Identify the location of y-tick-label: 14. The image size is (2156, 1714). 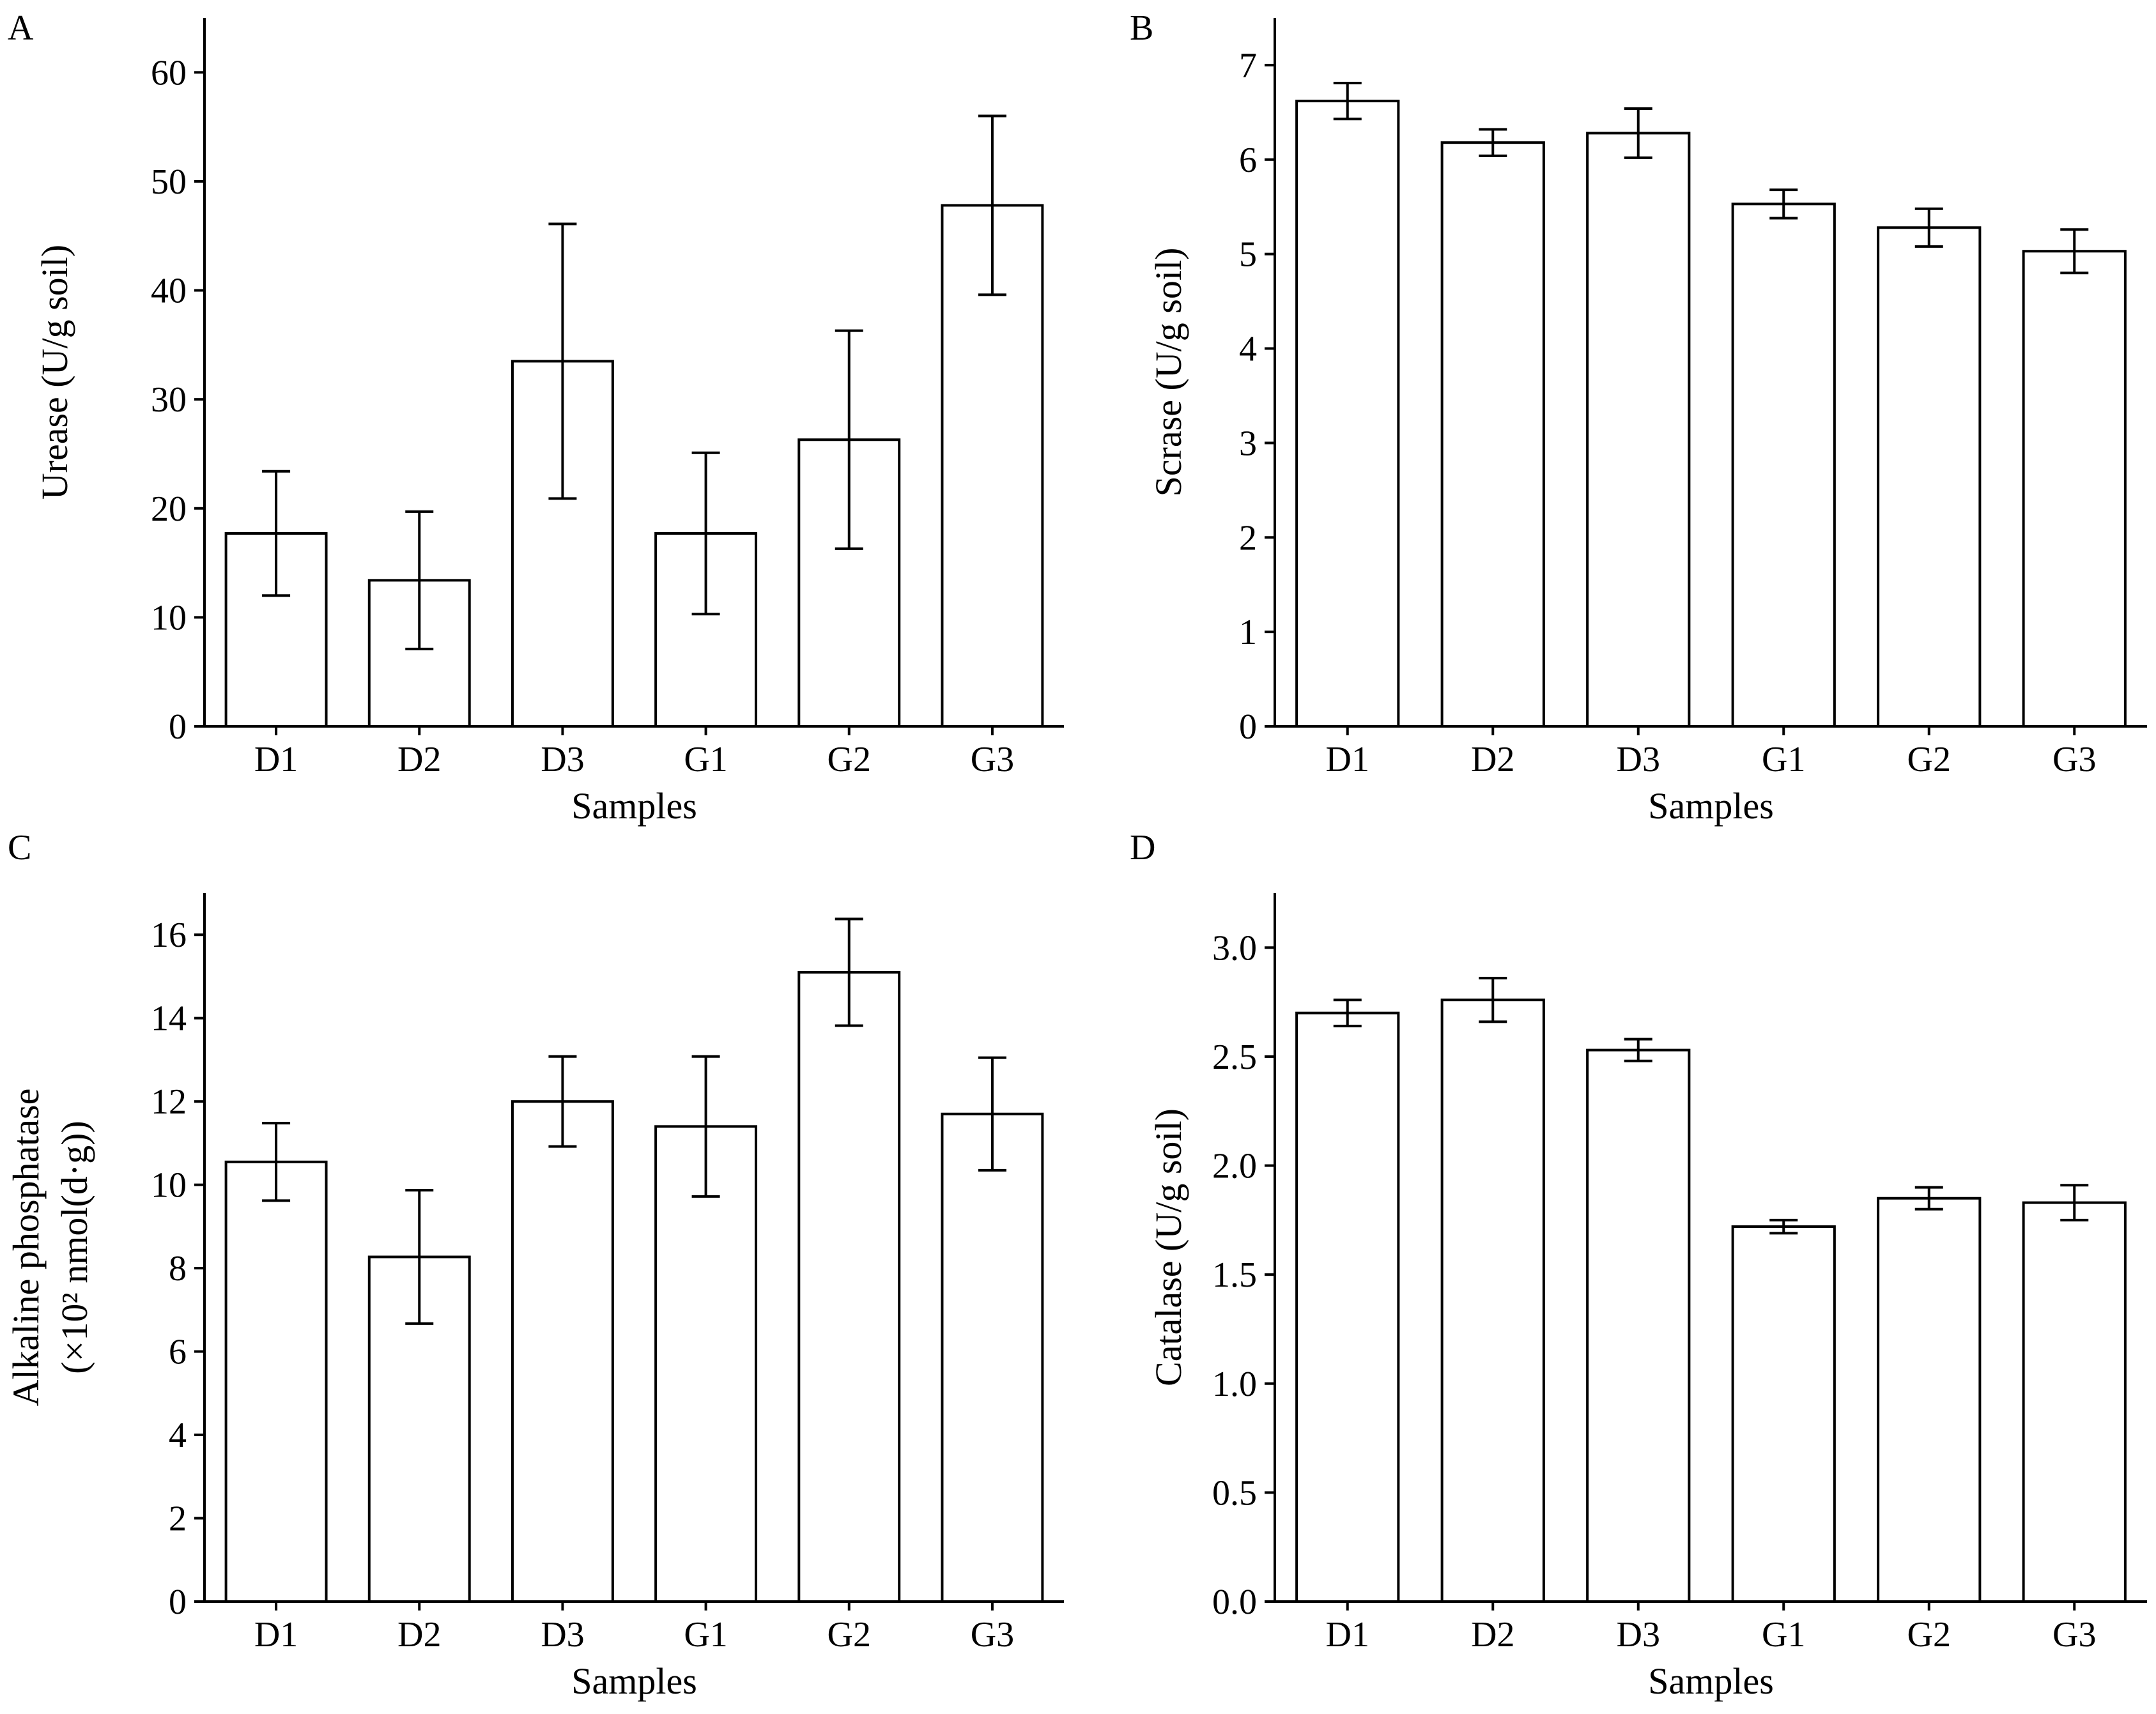
(169, 1019).